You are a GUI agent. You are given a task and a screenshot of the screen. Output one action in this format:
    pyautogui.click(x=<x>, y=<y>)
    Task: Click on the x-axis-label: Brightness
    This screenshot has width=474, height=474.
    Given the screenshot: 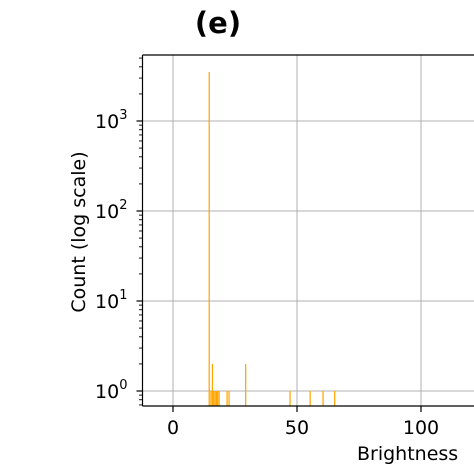 What is the action you would take?
    pyautogui.click(x=407, y=454)
    